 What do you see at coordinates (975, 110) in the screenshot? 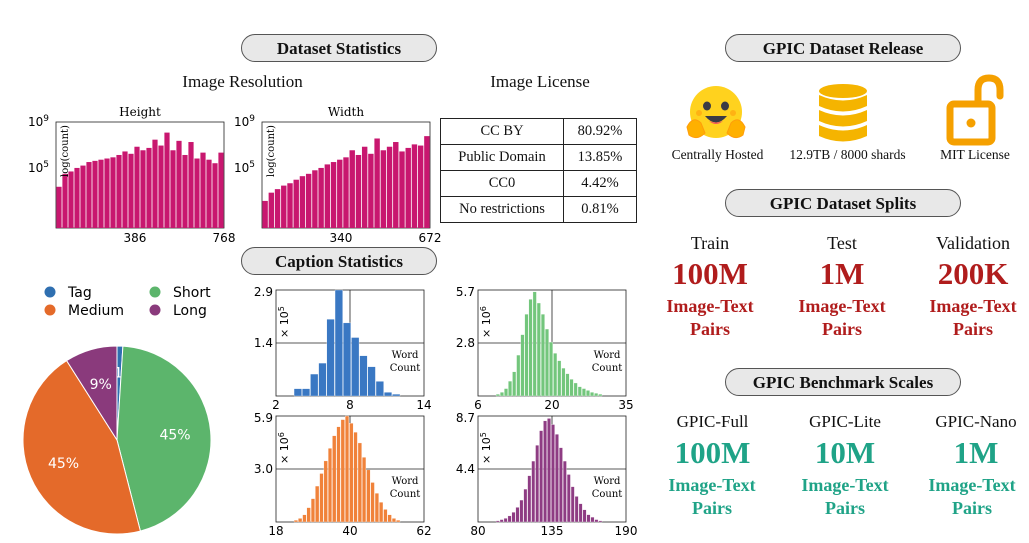
I see `unlock-icon` at bounding box center [975, 110].